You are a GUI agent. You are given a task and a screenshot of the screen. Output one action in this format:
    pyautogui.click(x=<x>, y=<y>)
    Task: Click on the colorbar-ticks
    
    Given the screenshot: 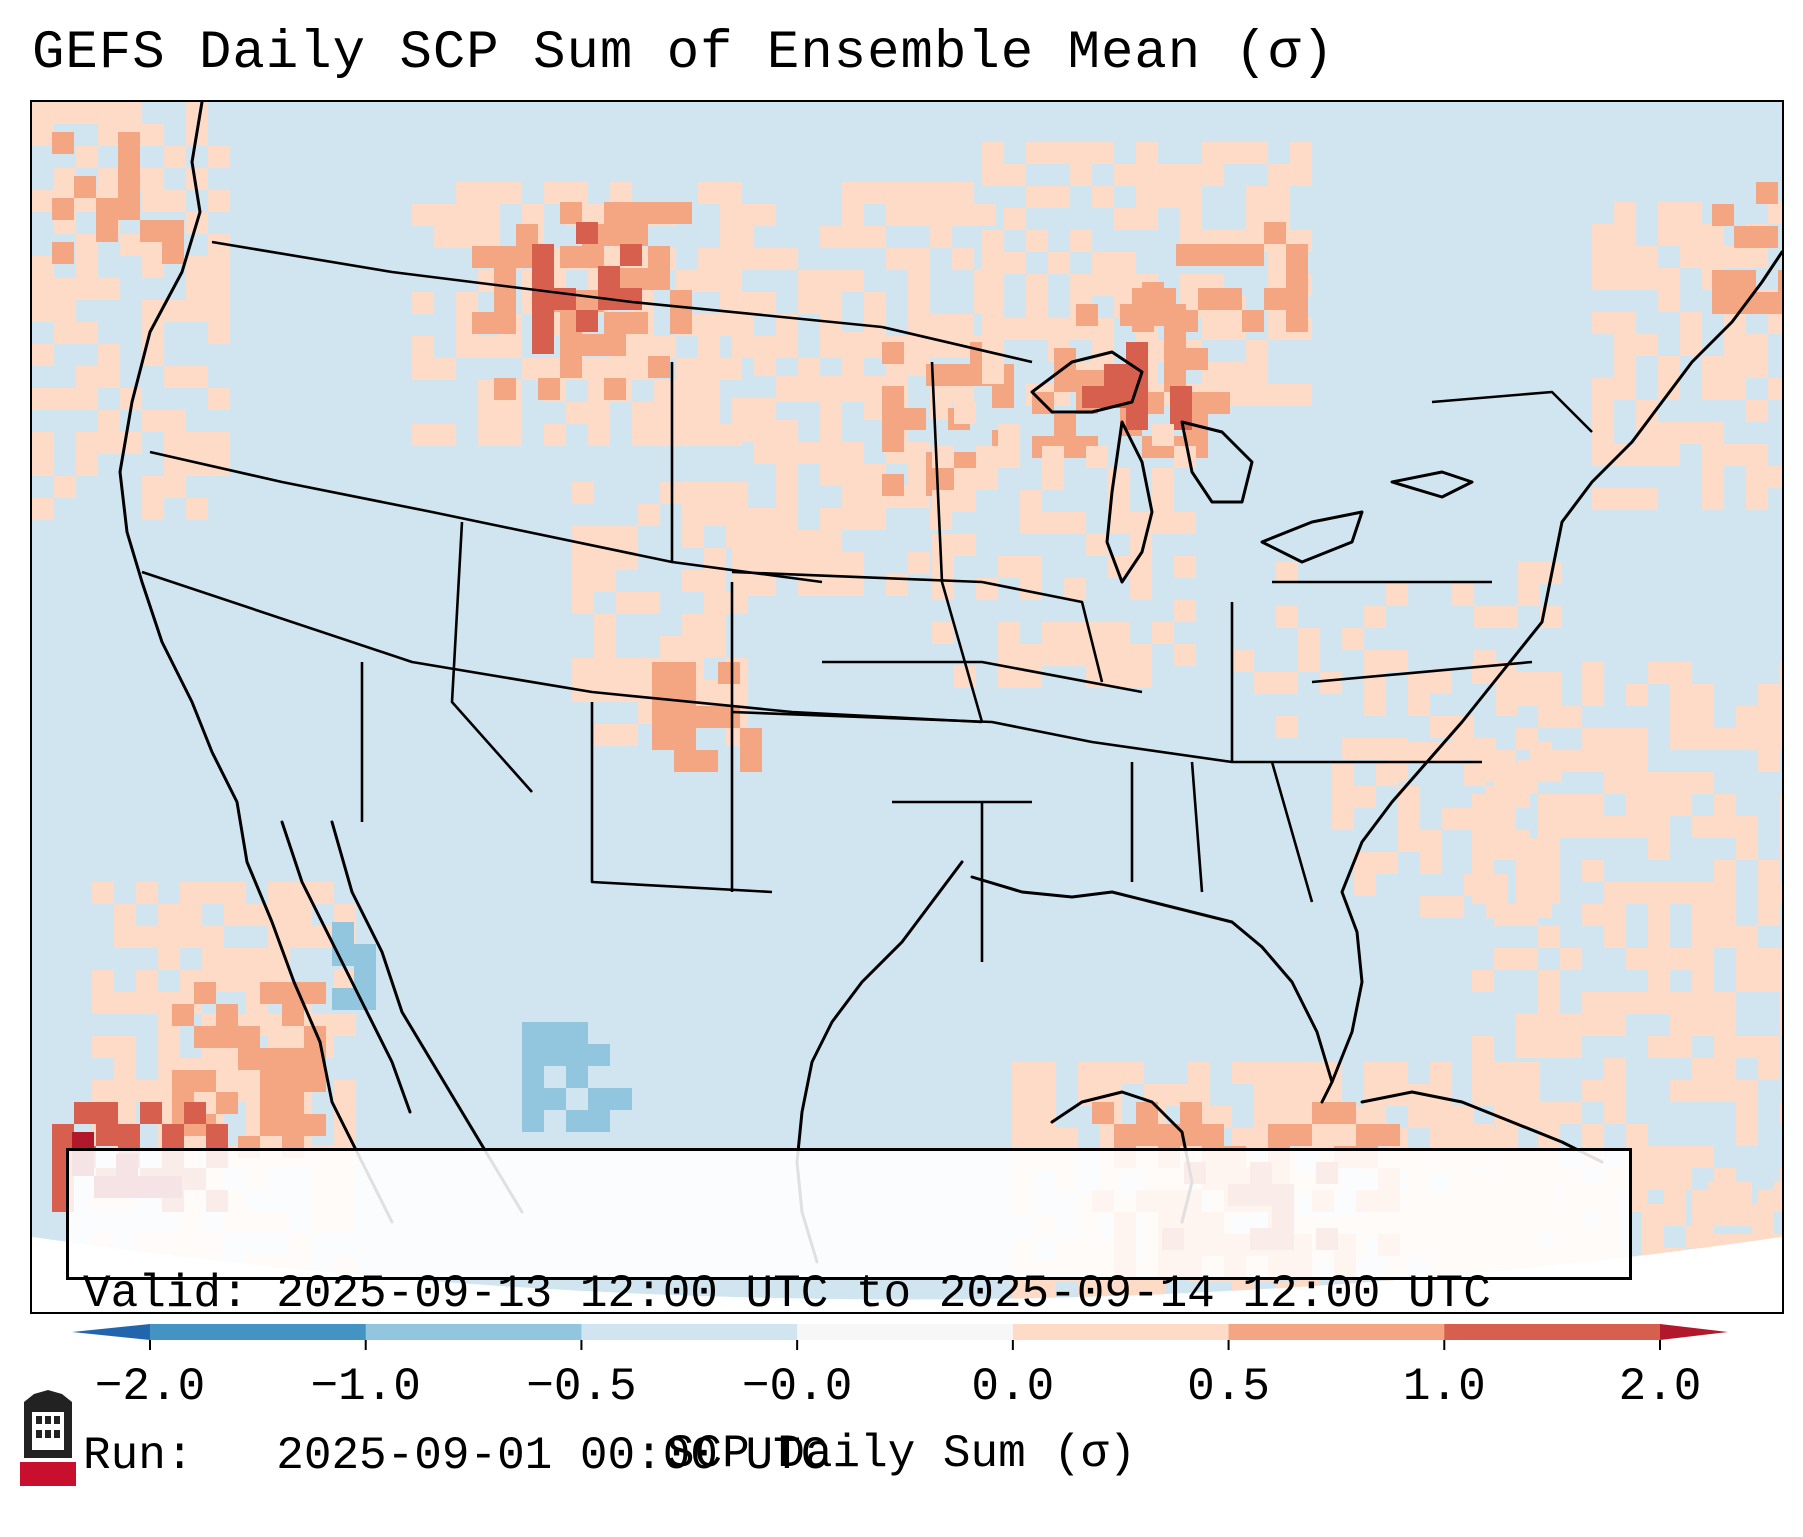 What is the action you would take?
    pyautogui.click(x=905, y=1345)
    